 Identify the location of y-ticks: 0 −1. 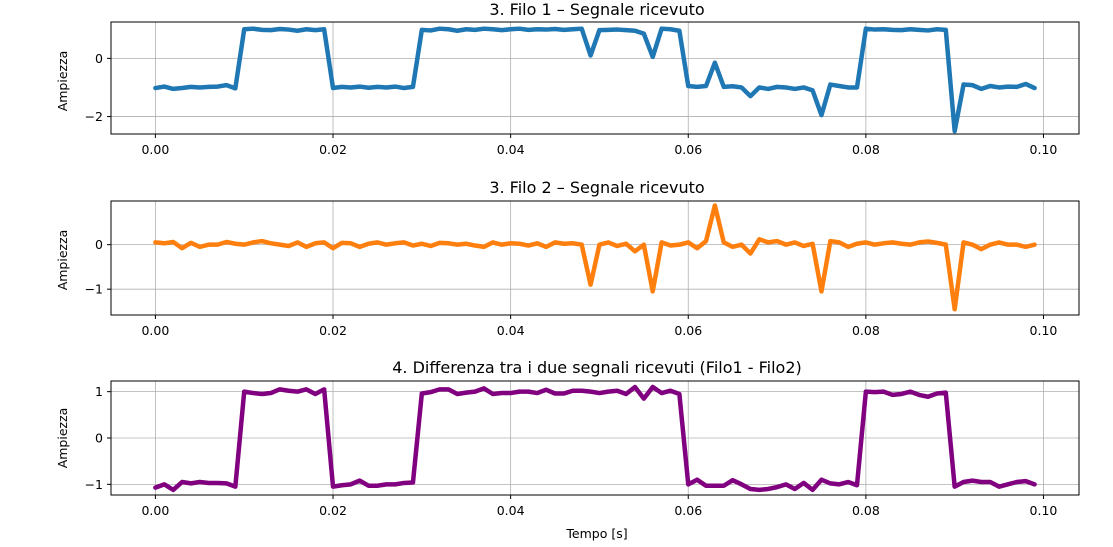
(98, 267).